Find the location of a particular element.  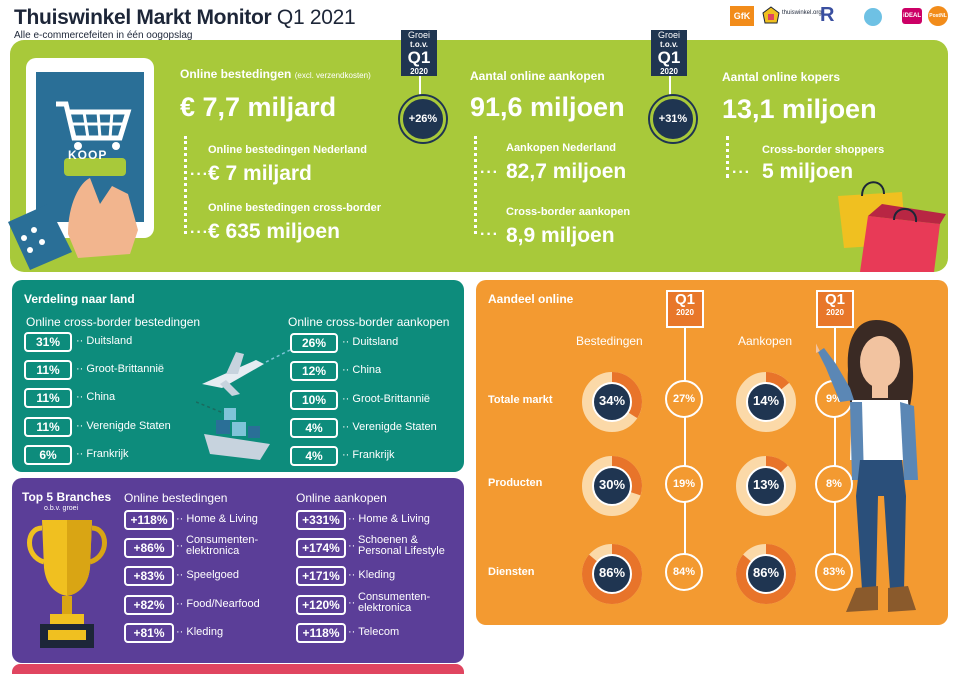

country-purchases-name: ·· Groot-Brittannië is located at coordinates (386, 399).